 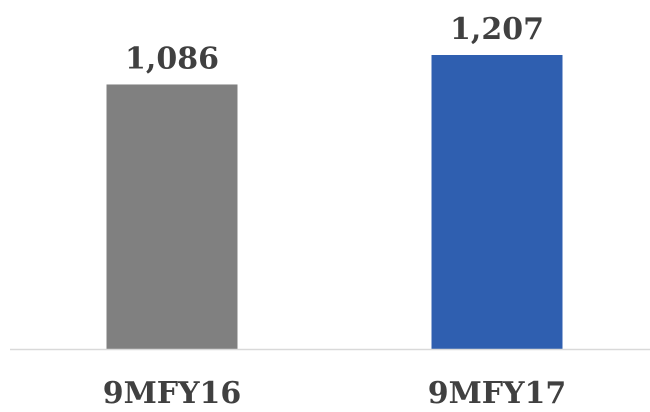 What do you see at coordinates (172, 216) in the screenshot?
I see `bar-9mfy16` at bounding box center [172, 216].